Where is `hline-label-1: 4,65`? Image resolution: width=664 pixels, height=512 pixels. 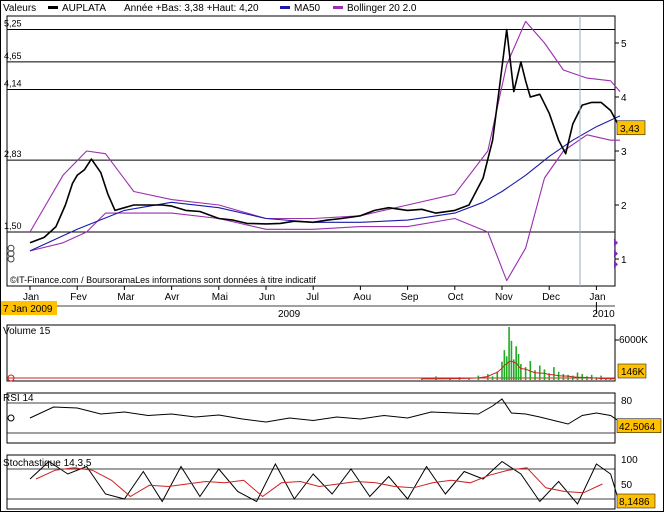 hline-label-1: 4,65 is located at coordinates (13, 56).